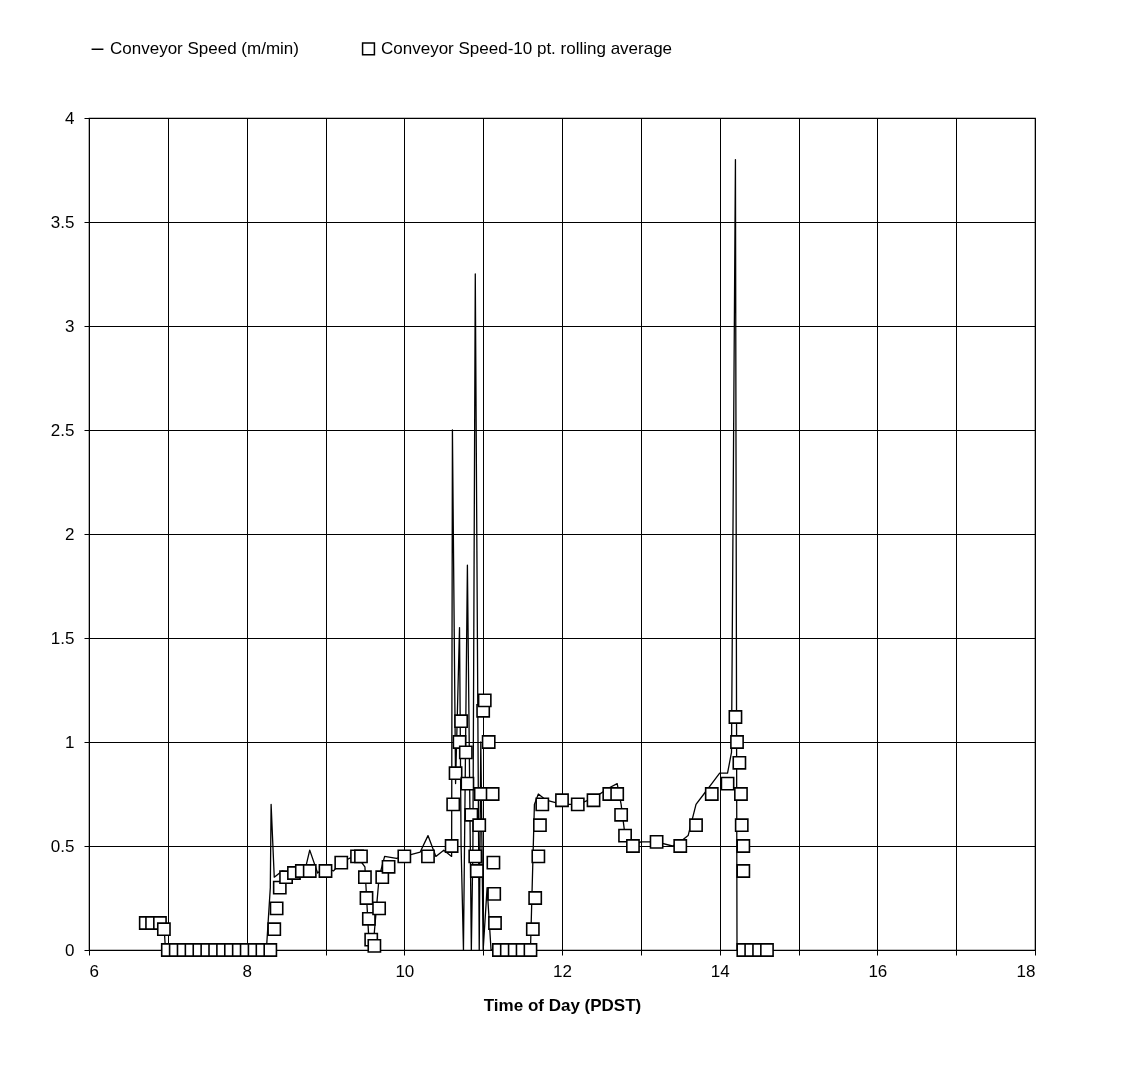  I want to click on y-tick-label: 3, so click(70, 326).